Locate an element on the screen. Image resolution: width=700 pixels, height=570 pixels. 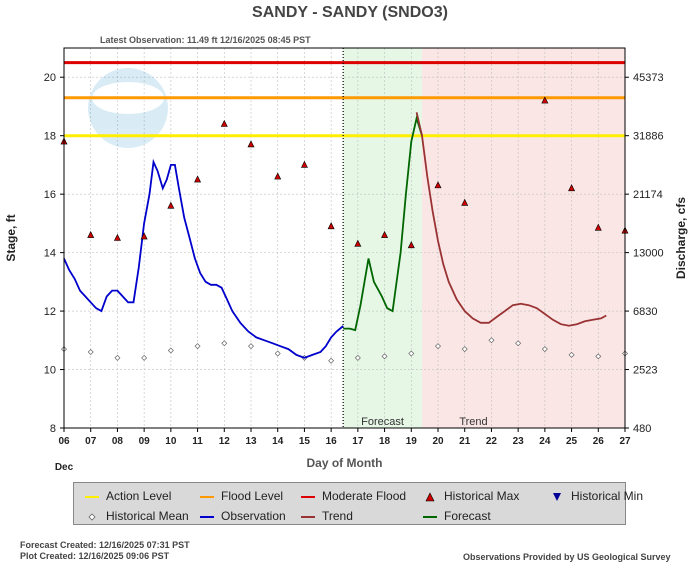
x-tick-label: 14 is located at coordinates (278, 441).